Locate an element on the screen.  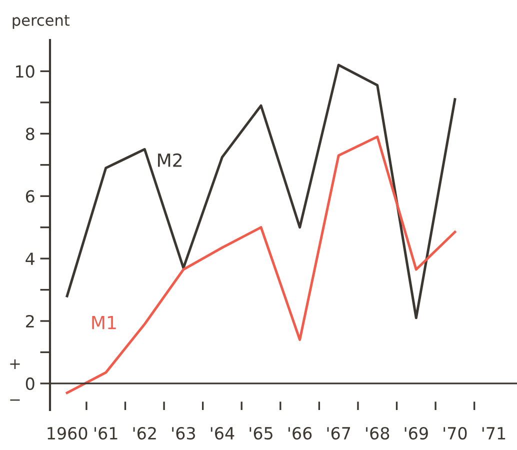
y-tick-label: 6 is located at coordinates (30, 196).